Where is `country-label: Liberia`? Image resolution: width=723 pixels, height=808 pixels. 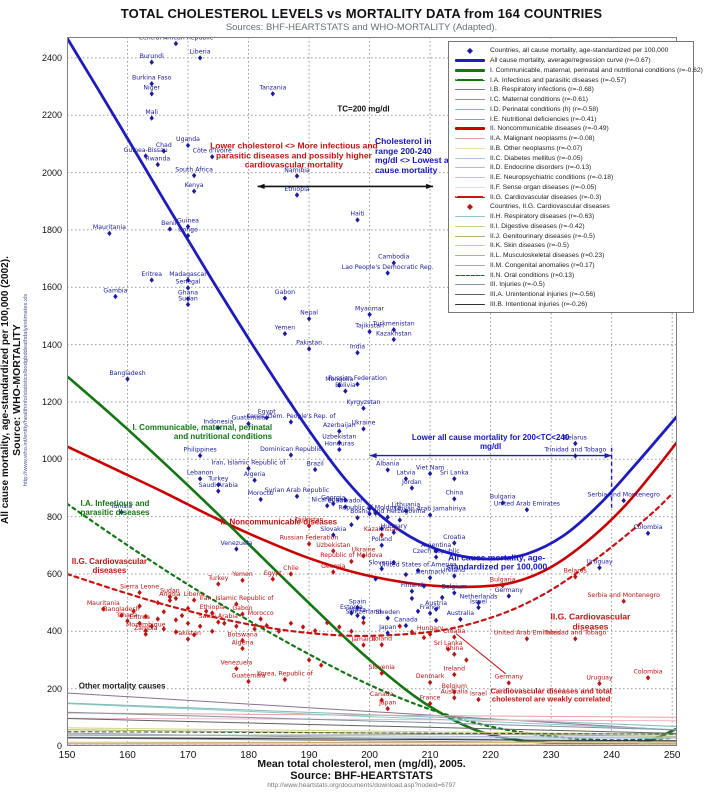
country-label: Liberia is located at coordinates (194, 594).